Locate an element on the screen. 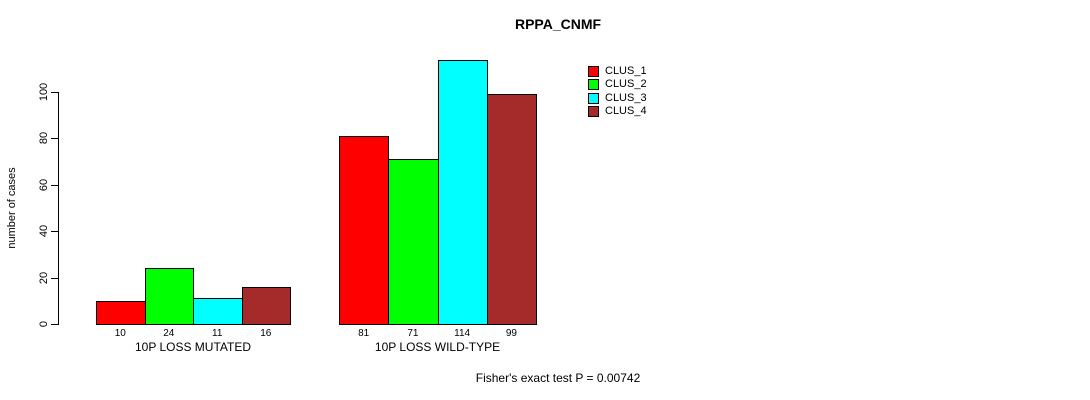 The image size is (1090, 400). bar-value-label: 81 is located at coordinates (364, 333).